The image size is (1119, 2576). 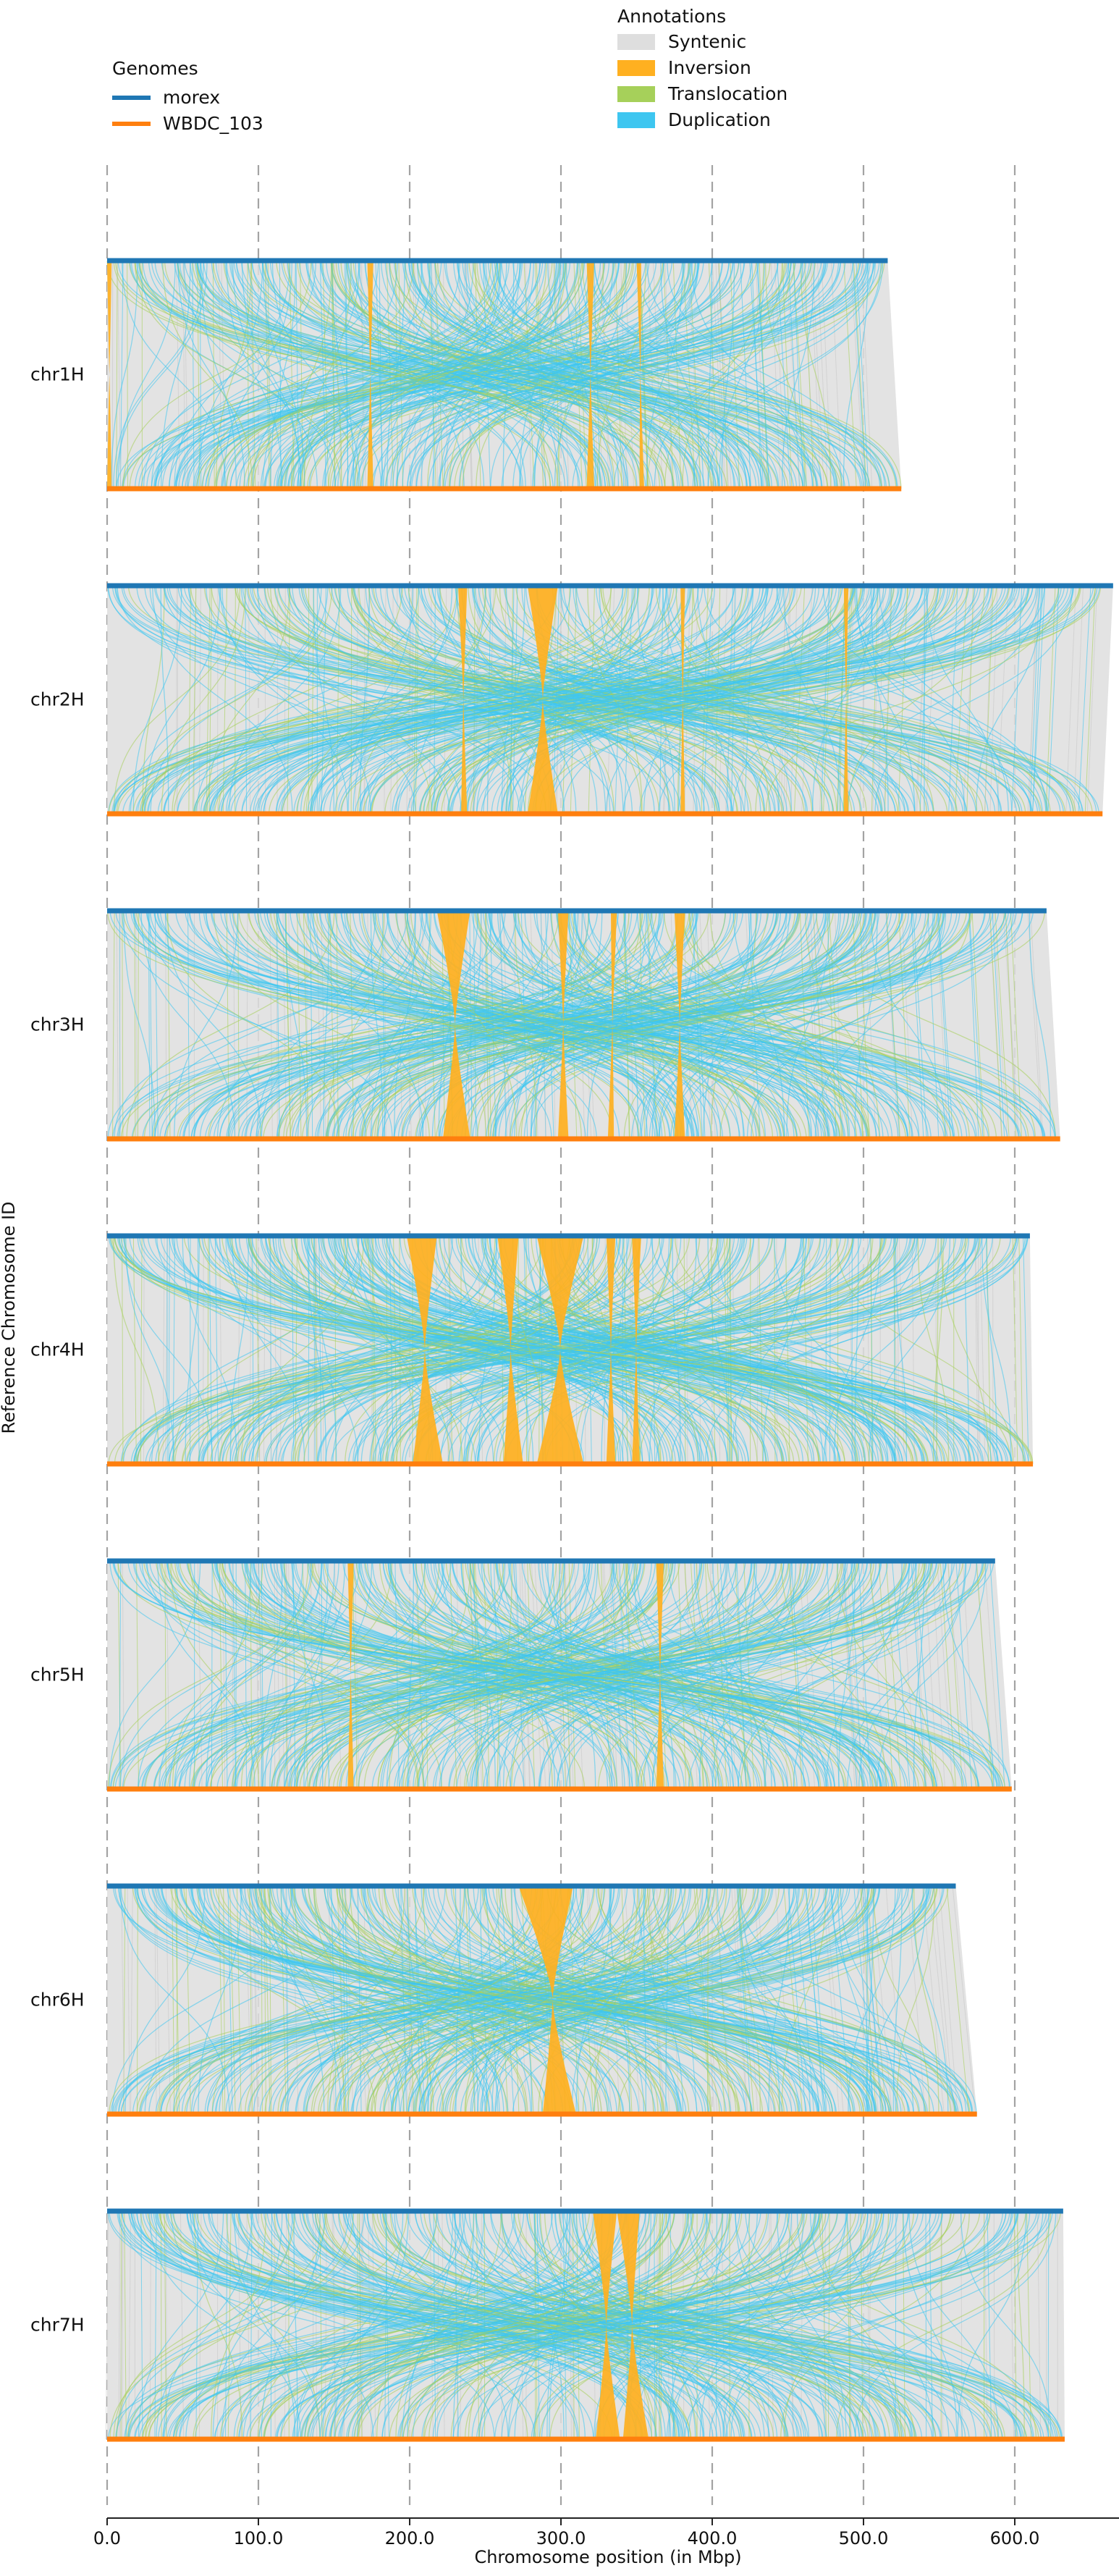 I want to click on x-tick-label: 300.0, so click(x=561, y=2538).